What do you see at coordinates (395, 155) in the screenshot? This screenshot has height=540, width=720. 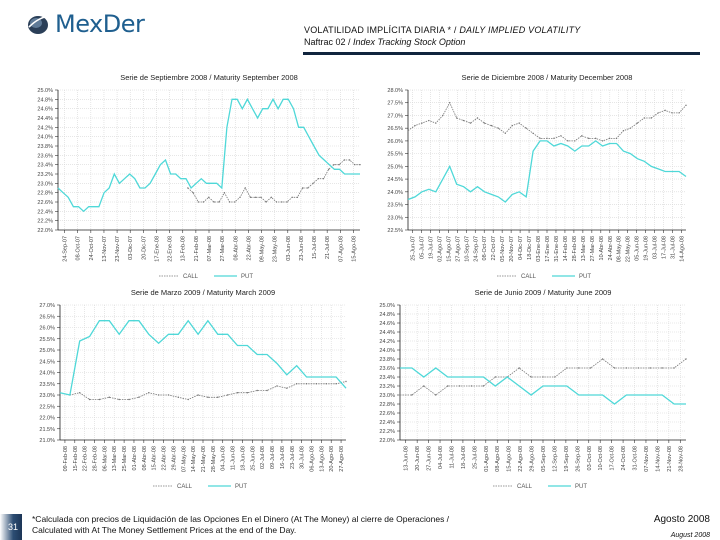 I see `y-tick-label: 25.5%` at bounding box center [395, 155].